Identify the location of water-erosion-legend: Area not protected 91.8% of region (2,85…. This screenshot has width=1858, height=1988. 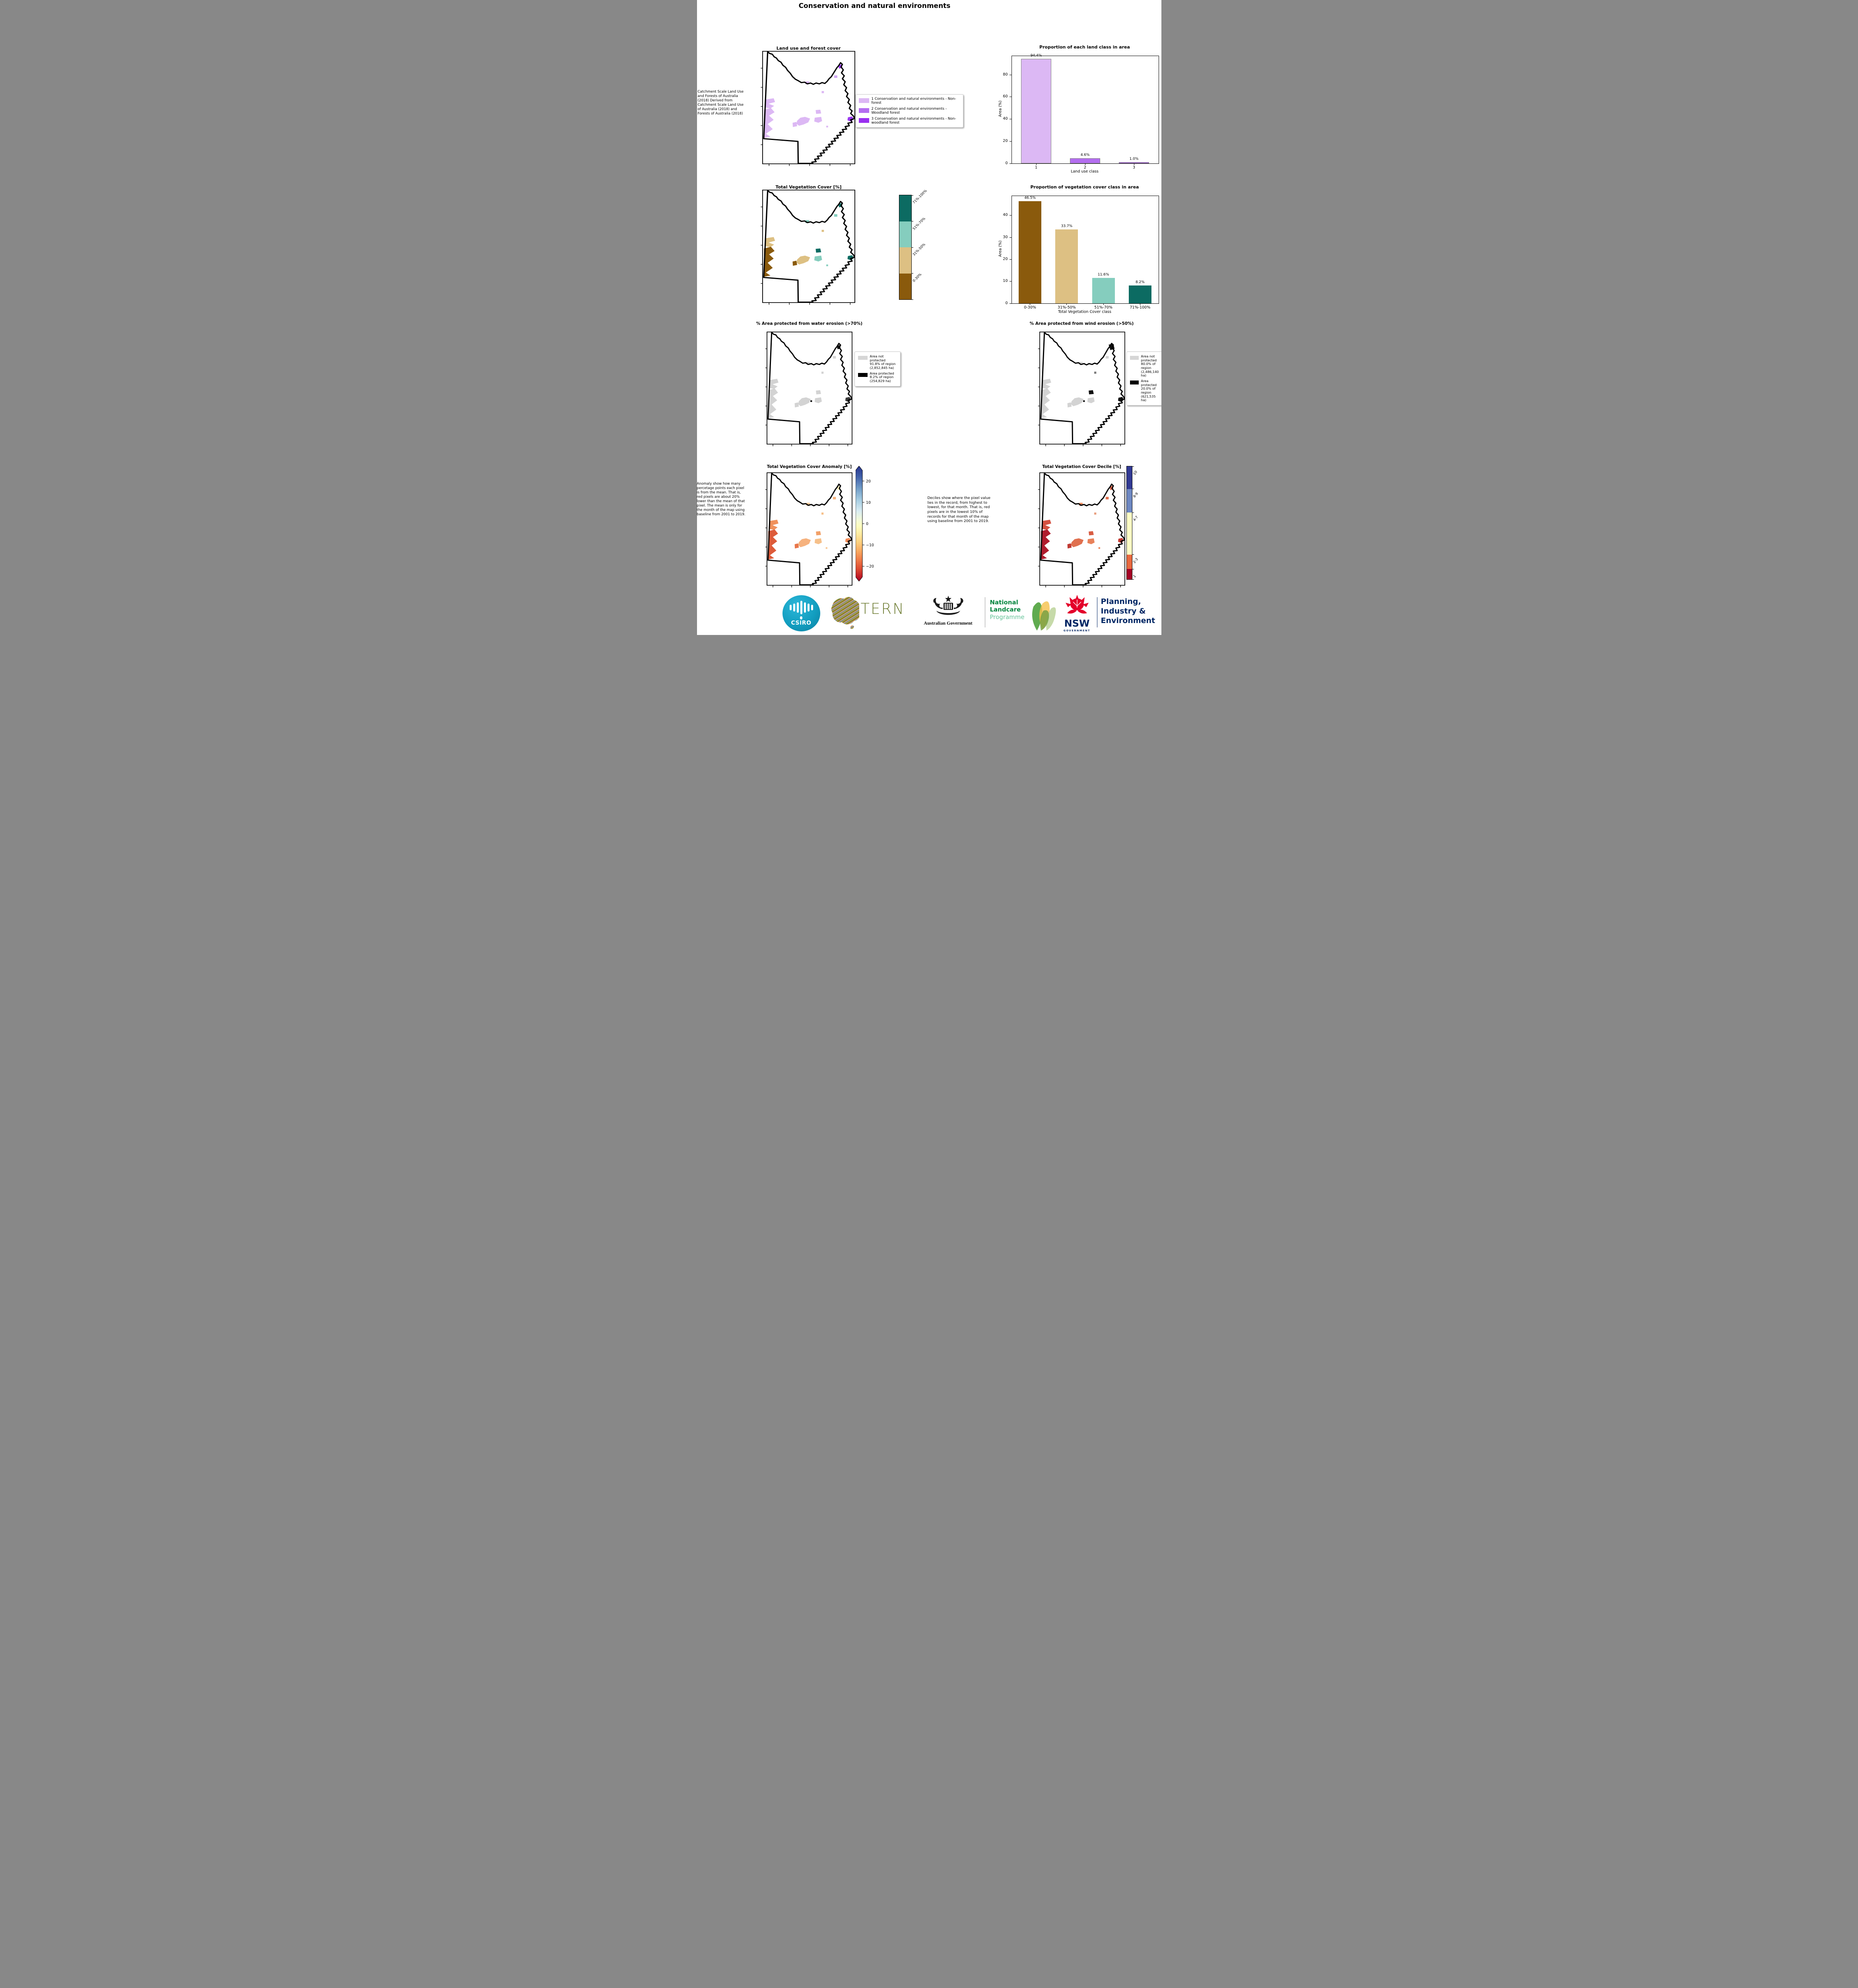
(877, 368).